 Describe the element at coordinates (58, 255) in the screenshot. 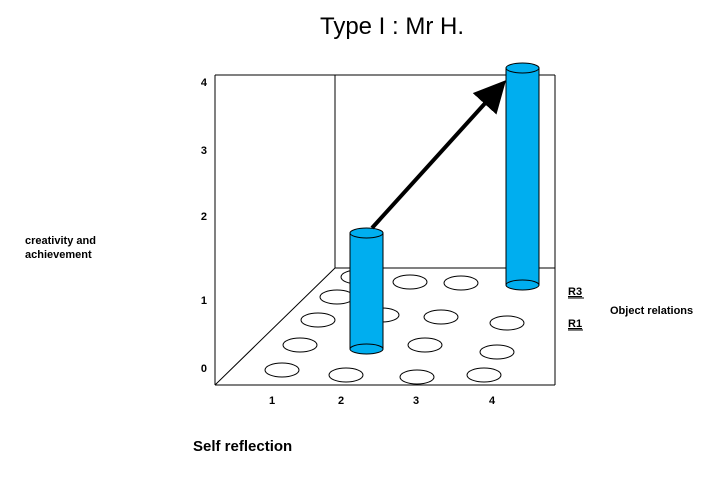

I see `y-axis-label: achievement` at that location.